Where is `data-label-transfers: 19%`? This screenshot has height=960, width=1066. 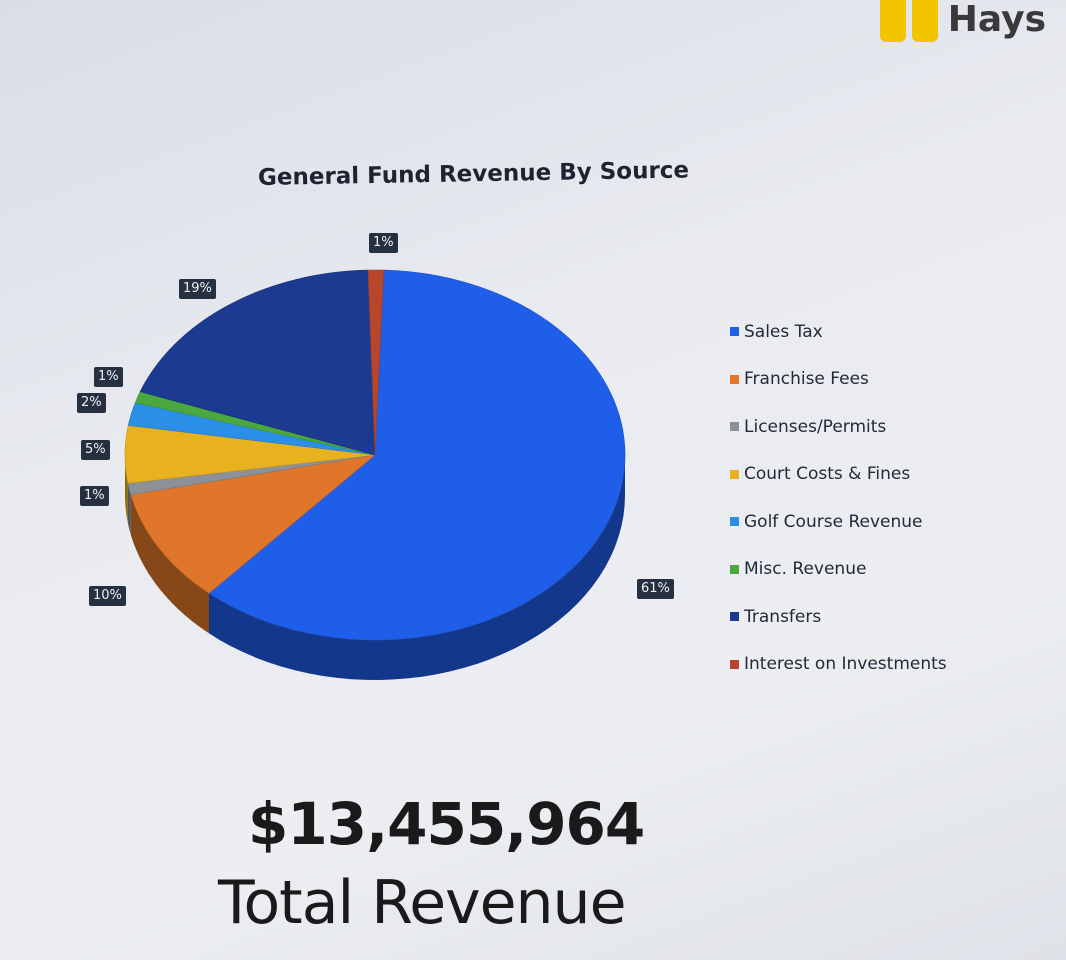
data-label-transfers: 19% is located at coordinates (197, 289).